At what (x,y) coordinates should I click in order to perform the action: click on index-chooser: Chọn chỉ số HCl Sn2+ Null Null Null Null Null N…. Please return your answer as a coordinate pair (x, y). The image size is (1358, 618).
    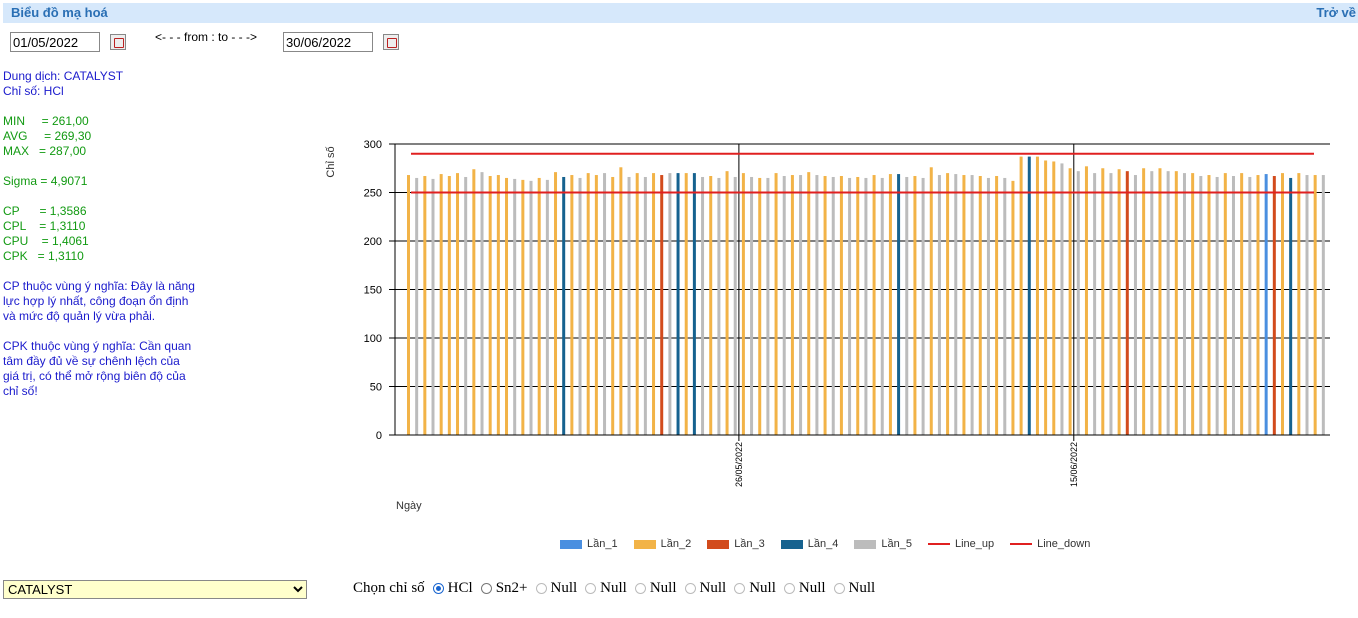
    Looking at the image, I should click on (614, 588).